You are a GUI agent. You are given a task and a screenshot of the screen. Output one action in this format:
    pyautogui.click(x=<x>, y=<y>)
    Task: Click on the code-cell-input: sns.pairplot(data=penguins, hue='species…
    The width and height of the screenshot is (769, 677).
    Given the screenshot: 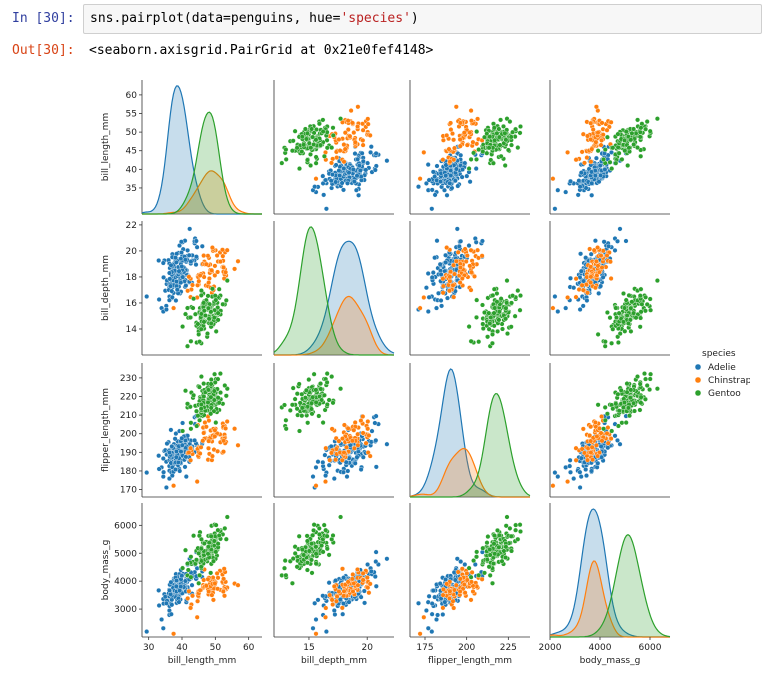 What is the action you would take?
    pyautogui.click(x=422, y=19)
    